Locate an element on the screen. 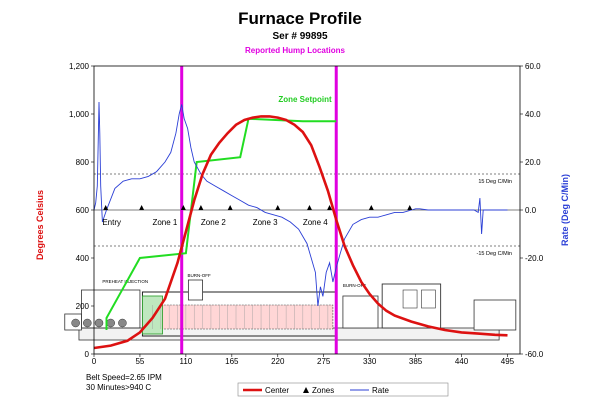 This screenshot has width=600, height=400. chart-title: Furnace Profile is located at coordinates (300, 18).